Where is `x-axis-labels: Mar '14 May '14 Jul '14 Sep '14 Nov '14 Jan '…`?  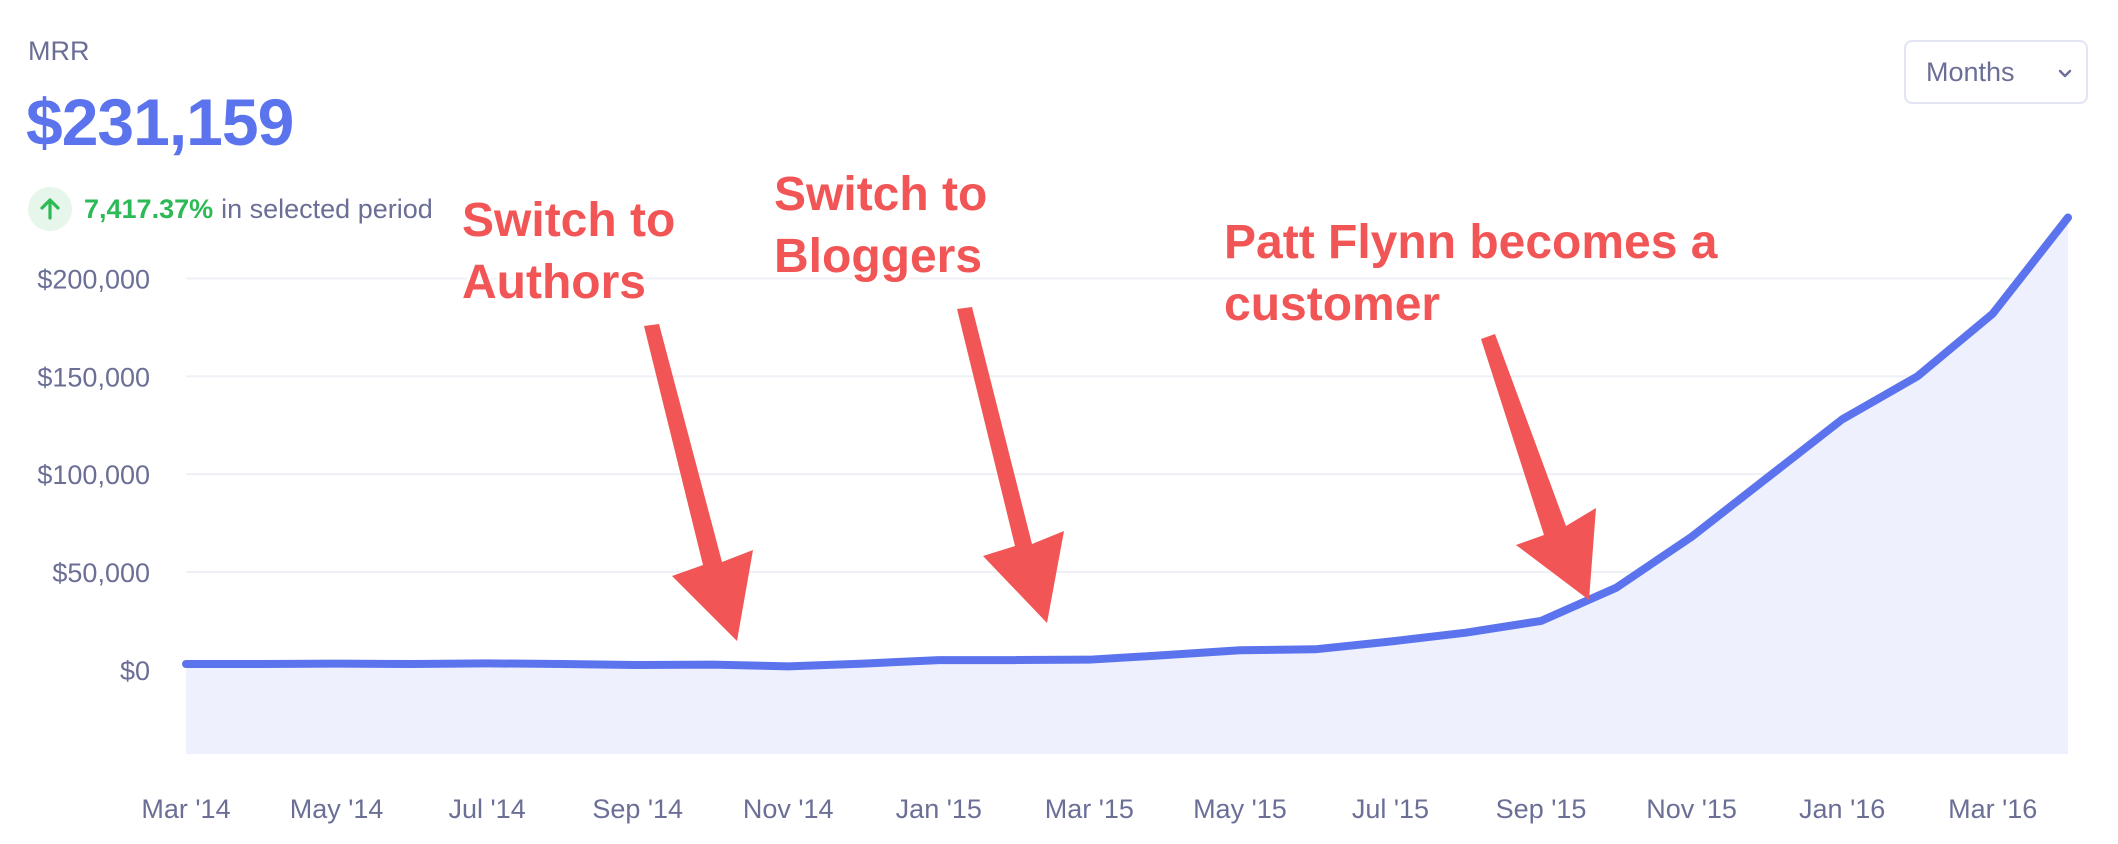
x-axis-labels: Mar '14 May '14 Jul '14 Sep '14 Nov '14 Jan '… is located at coordinates (1089, 809).